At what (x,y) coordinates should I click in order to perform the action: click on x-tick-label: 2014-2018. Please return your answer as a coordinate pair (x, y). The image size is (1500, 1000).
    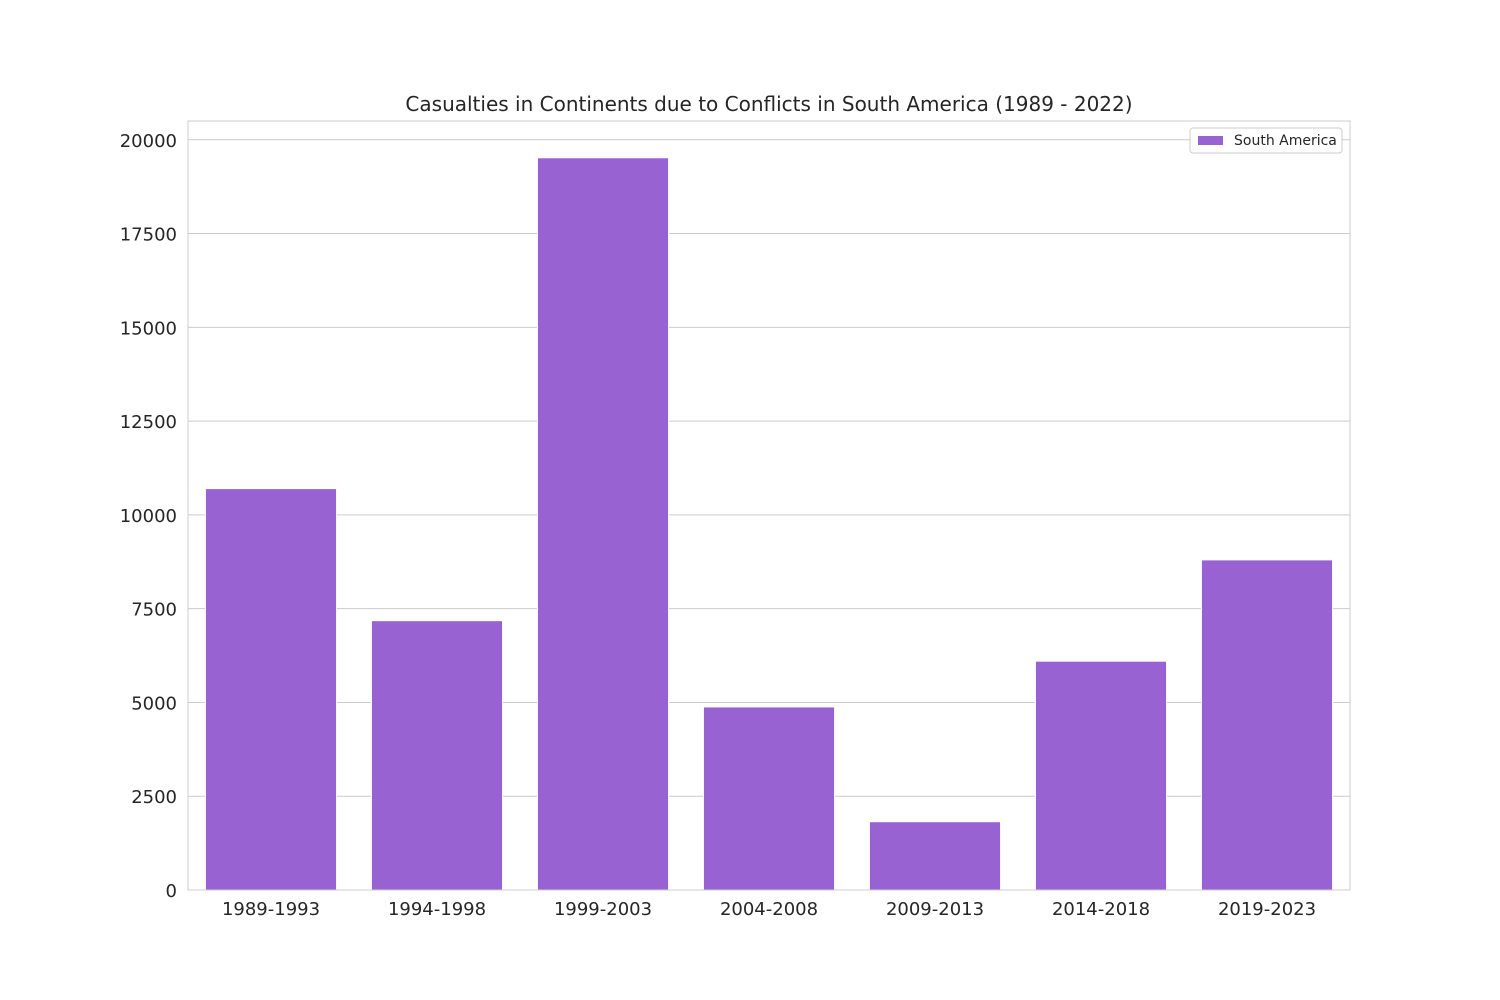
    Looking at the image, I should click on (1101, 909).